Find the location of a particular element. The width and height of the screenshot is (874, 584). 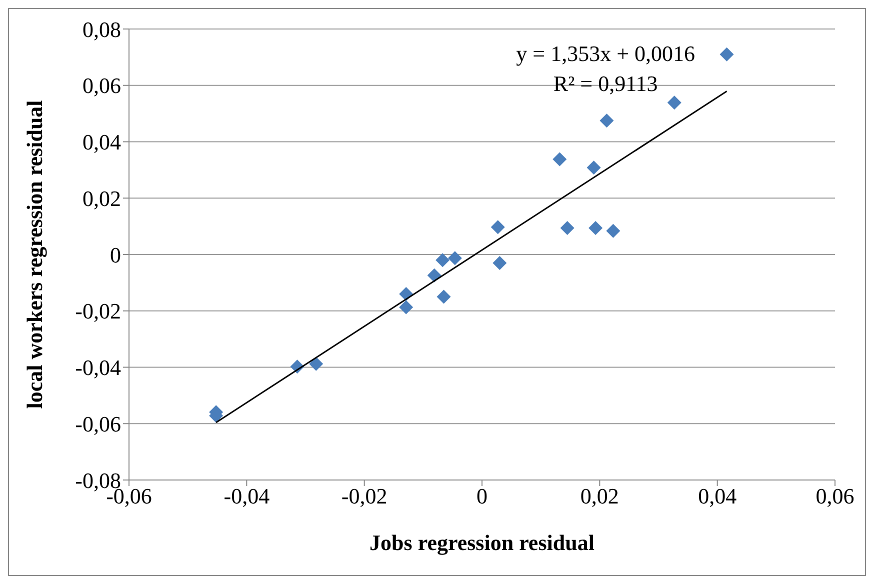

x-tick-label: 0,02 is located at coordinates (599, 496).